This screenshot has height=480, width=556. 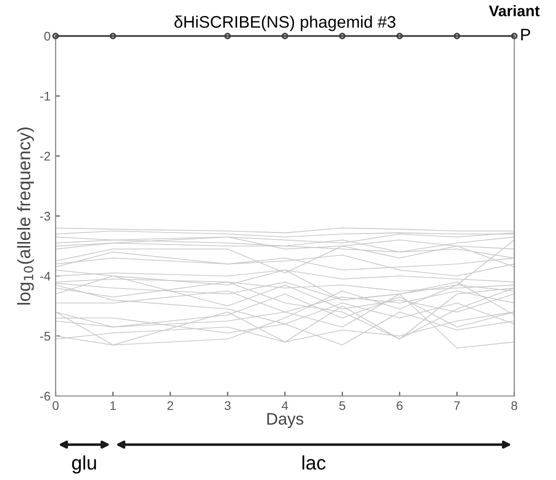 I want to click on x-tick-label: 2, so click(x=170, y=405).